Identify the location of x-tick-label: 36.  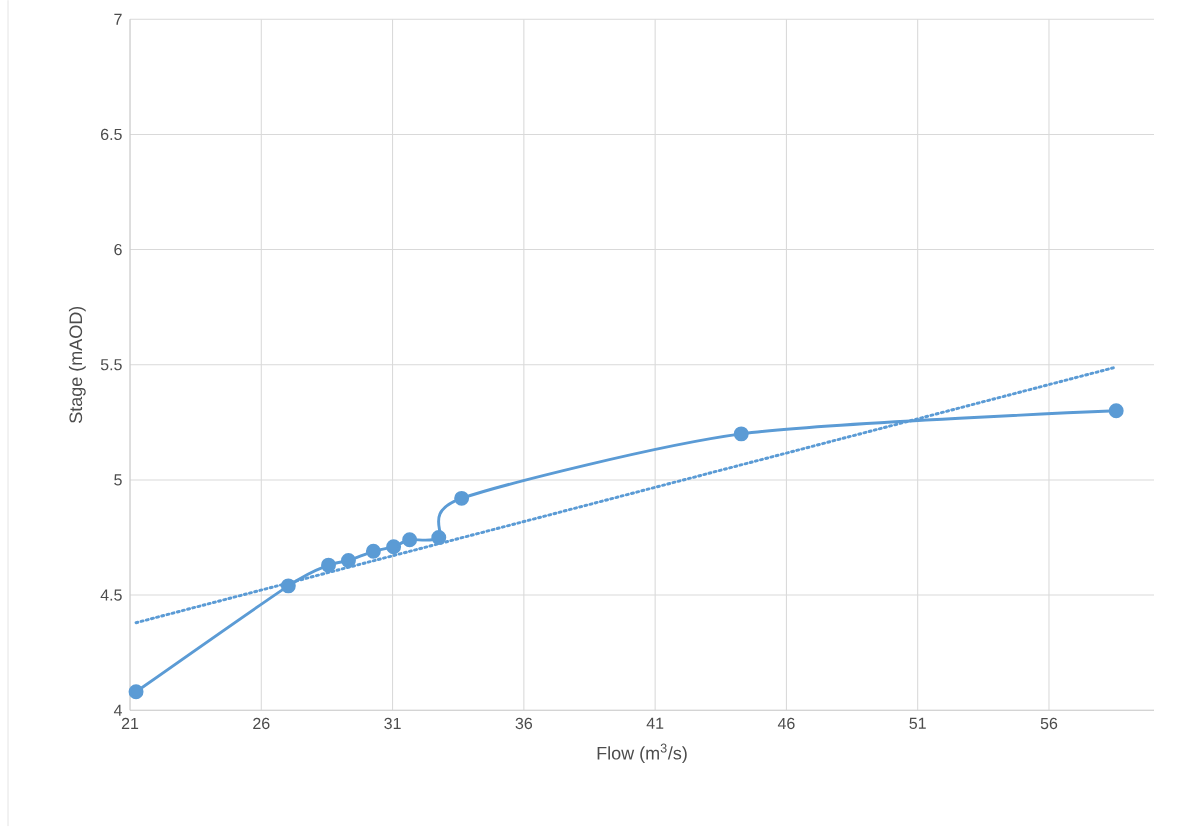
(524, 724).